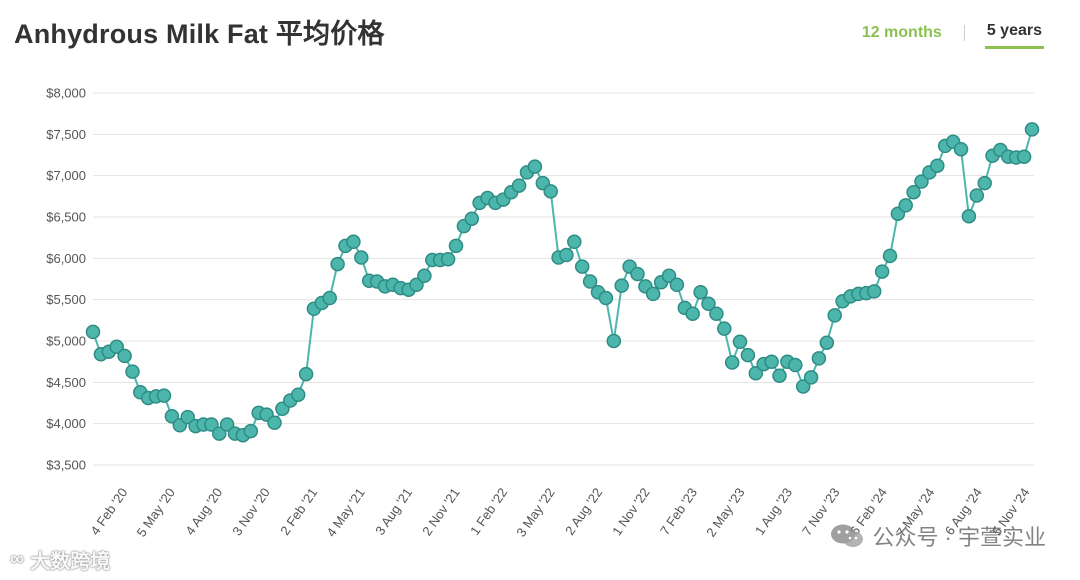 This screenshot has height=580, width=1080. Describe the element at coordinates (66, 423) in the screenshot. I see `y-tick-label: $4,000` at that location.